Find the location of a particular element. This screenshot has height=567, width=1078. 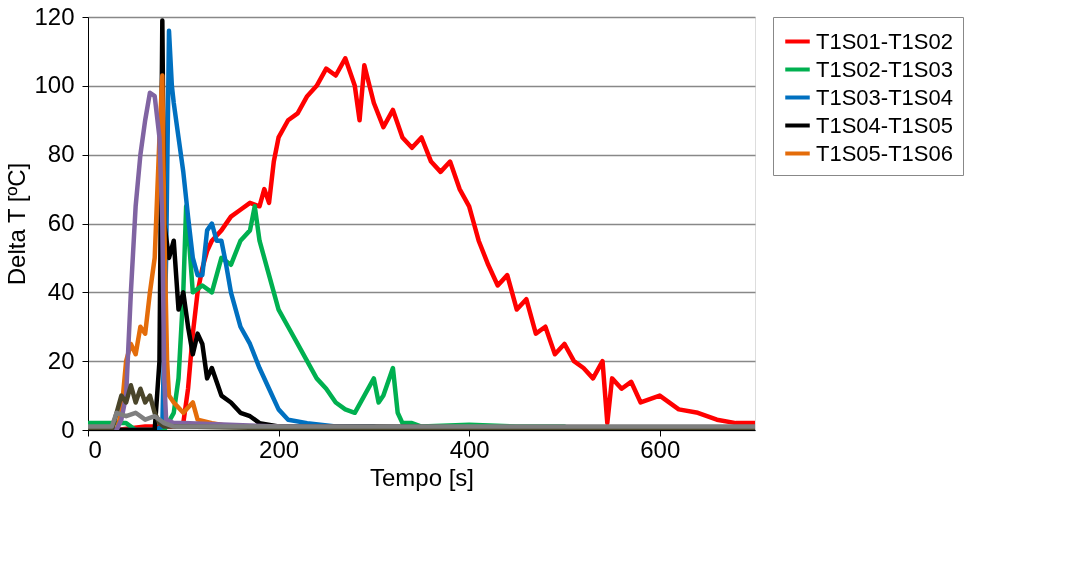

x-tick-label: 600 is located at coordinates (660, 449).